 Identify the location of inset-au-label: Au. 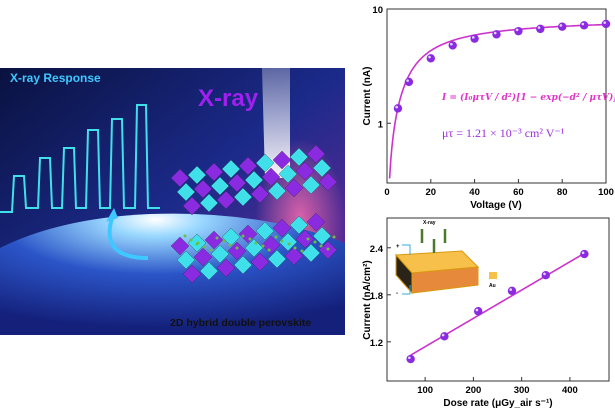
(492, 286).